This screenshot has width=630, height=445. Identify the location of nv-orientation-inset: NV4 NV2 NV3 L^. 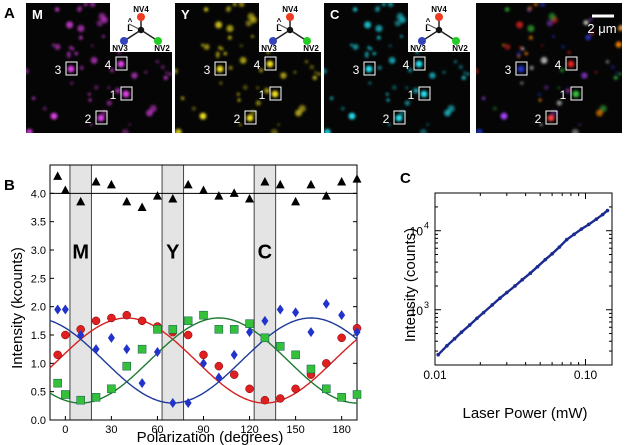
(439, 28).